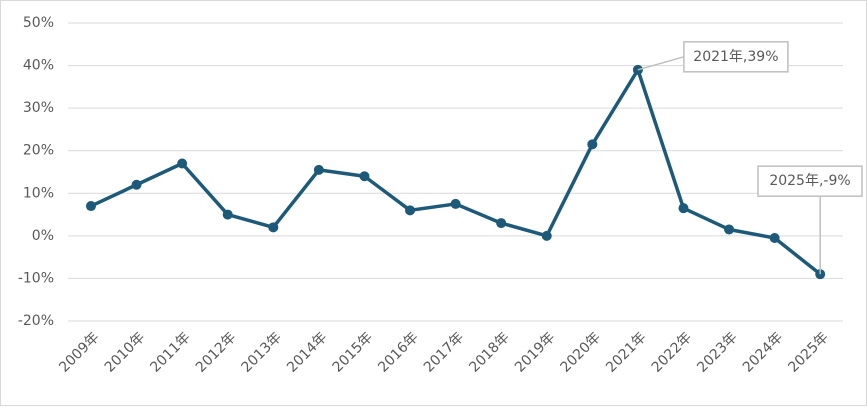 This screenshot has width=867, height=410. What do you see at coordinates (43, 236) in the screenshot?
I see `y-tick-label: 0%` at bounding box center [43, 236].